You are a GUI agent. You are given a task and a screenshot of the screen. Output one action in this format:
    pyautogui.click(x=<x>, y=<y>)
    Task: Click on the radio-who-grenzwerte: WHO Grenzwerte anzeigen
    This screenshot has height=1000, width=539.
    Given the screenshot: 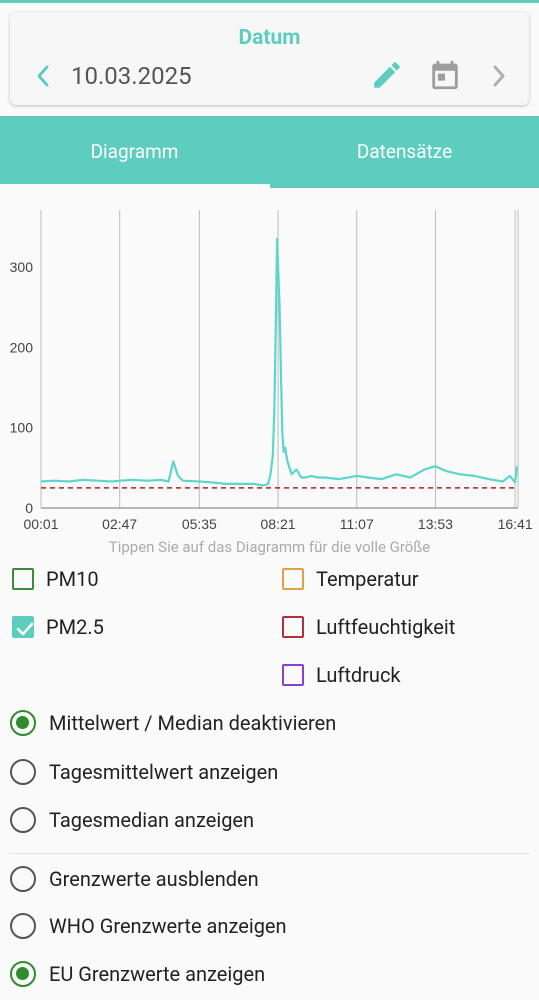 What is the action you would take?
    pyautogui.click(x=148, y=926)
    